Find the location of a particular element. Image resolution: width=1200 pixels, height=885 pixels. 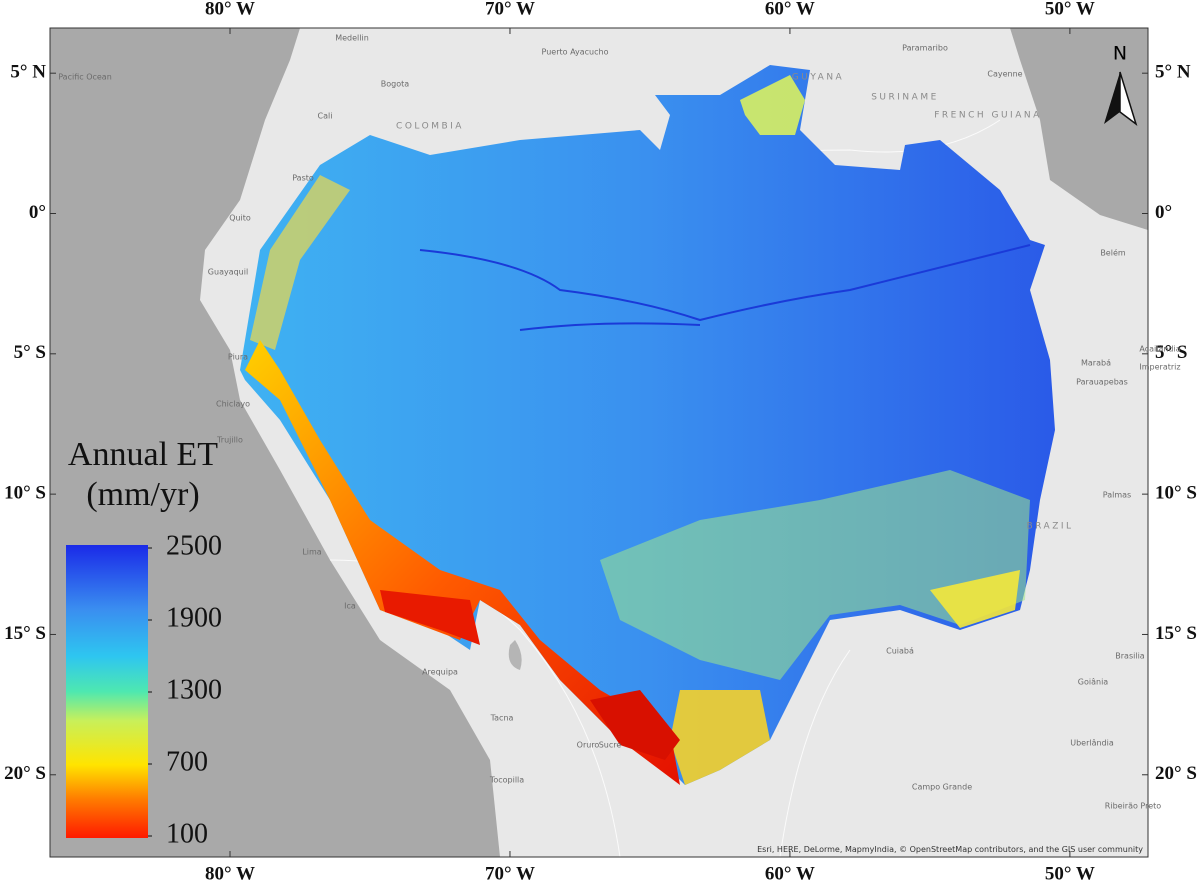

place-label: GUYANA is located at coordinates (818, 78).